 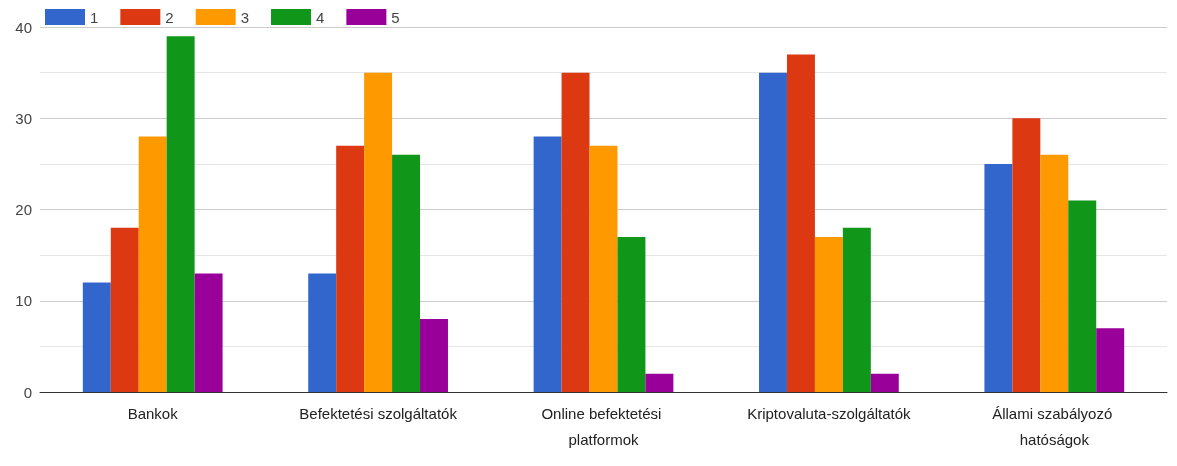 What do you see at coordinates (378, 413) in the screenshot?
I see `x-tick-label: Befektetési szolgáltatók` at bounding box center [378, 413].